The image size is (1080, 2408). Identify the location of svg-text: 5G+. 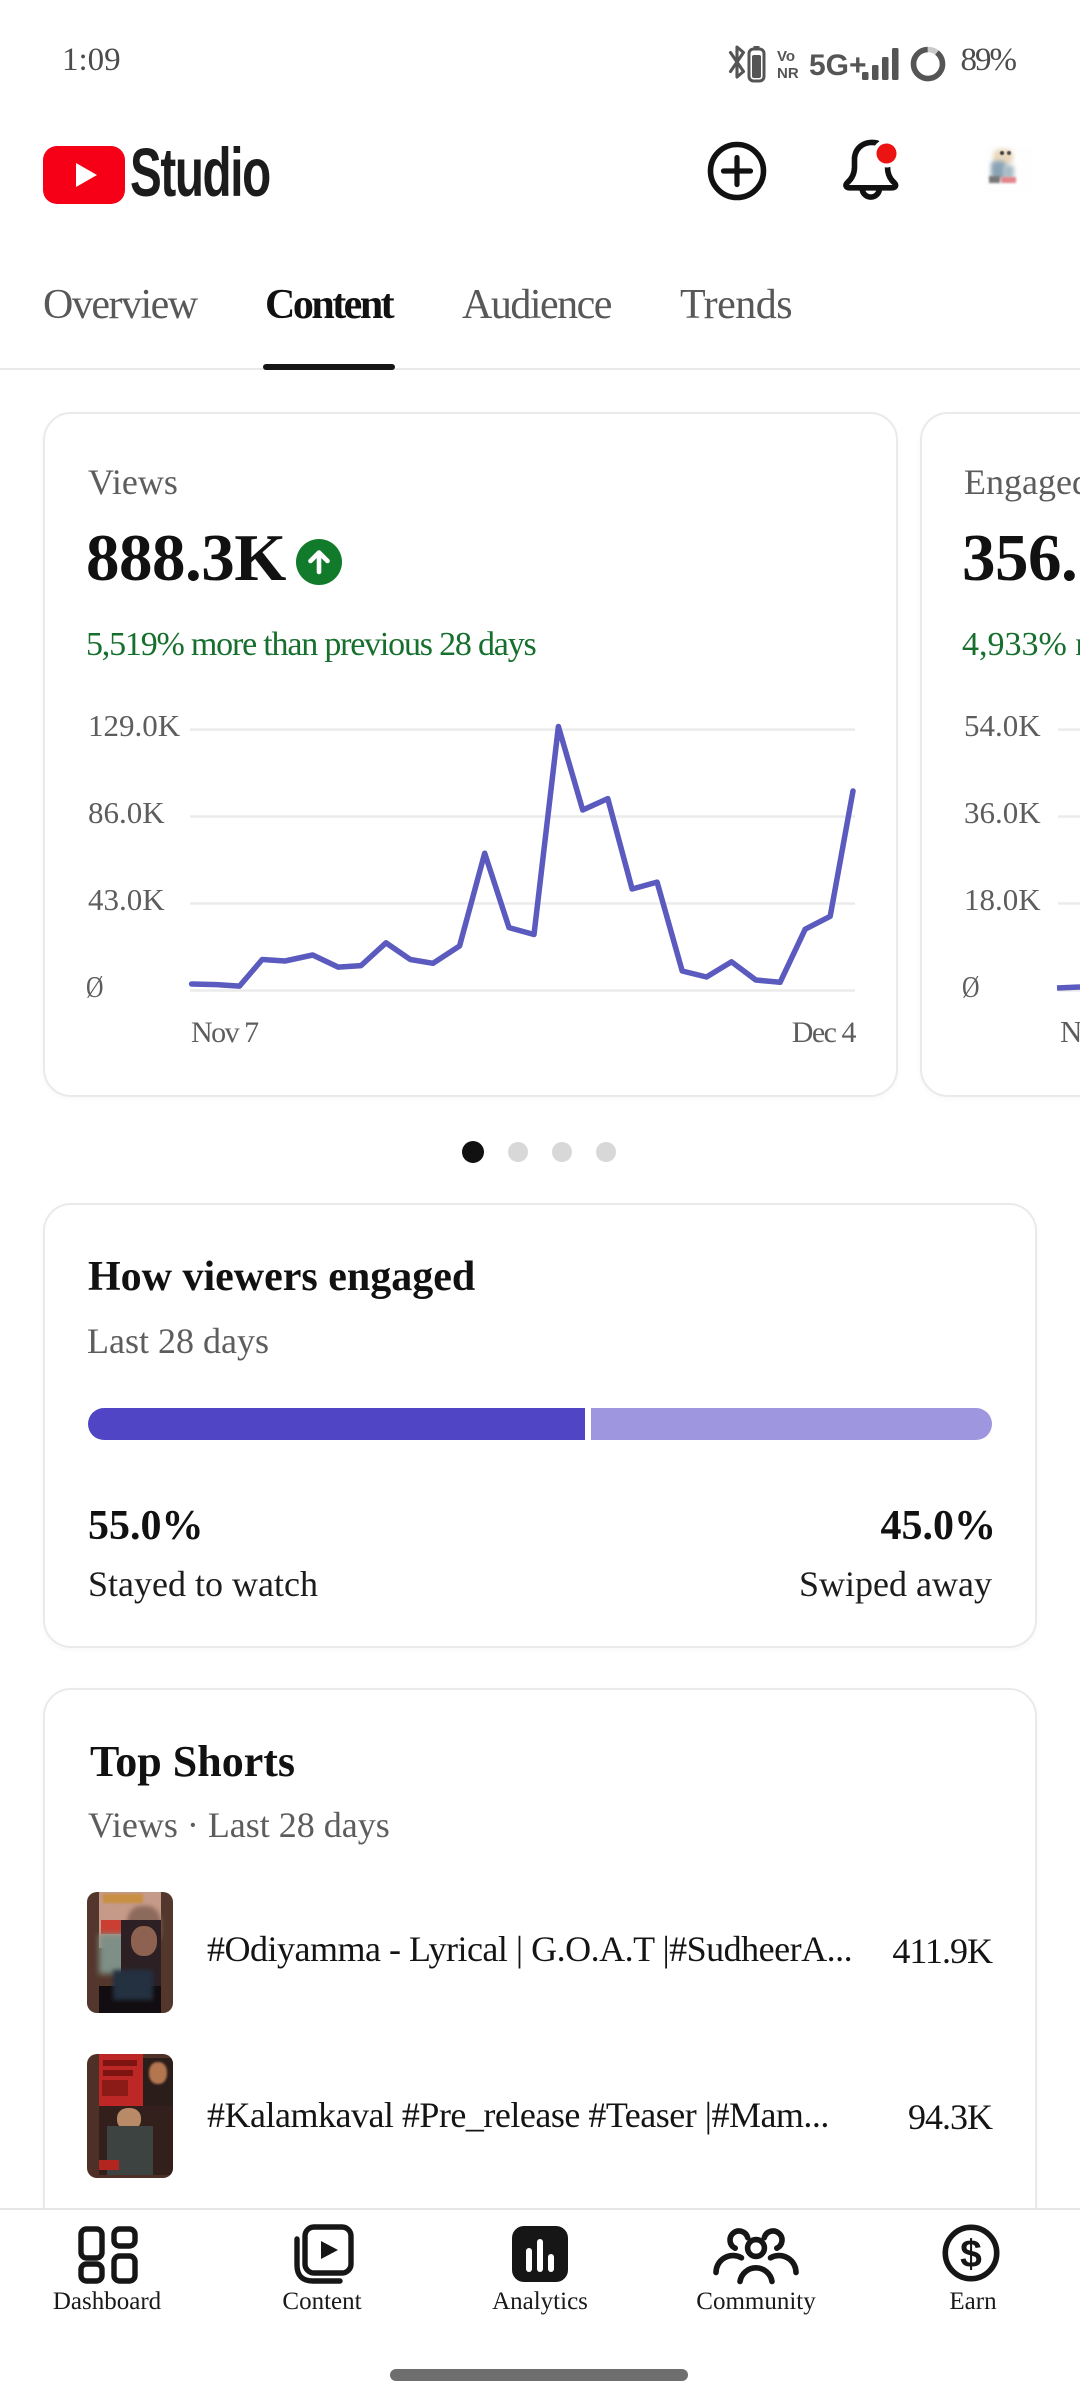
(838, 65).